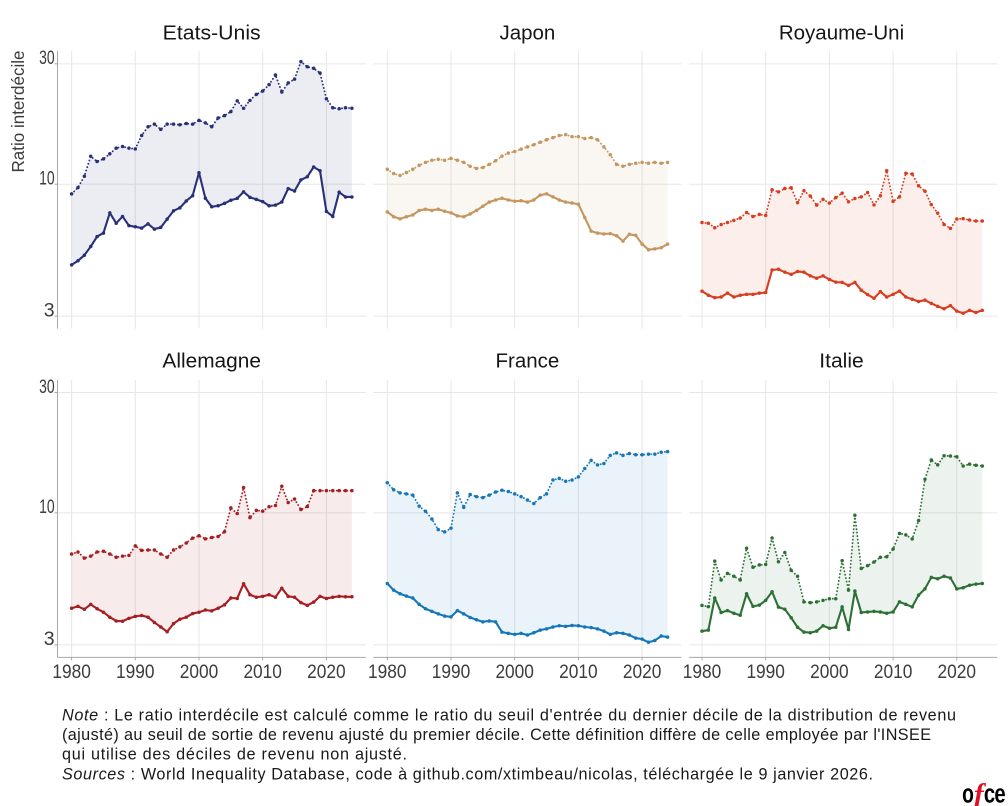 This screenshot has width=1008, height=806. Describe the element at coordinates (527, 33) in the screenshot. I see `svg-text: Japon` at that location.